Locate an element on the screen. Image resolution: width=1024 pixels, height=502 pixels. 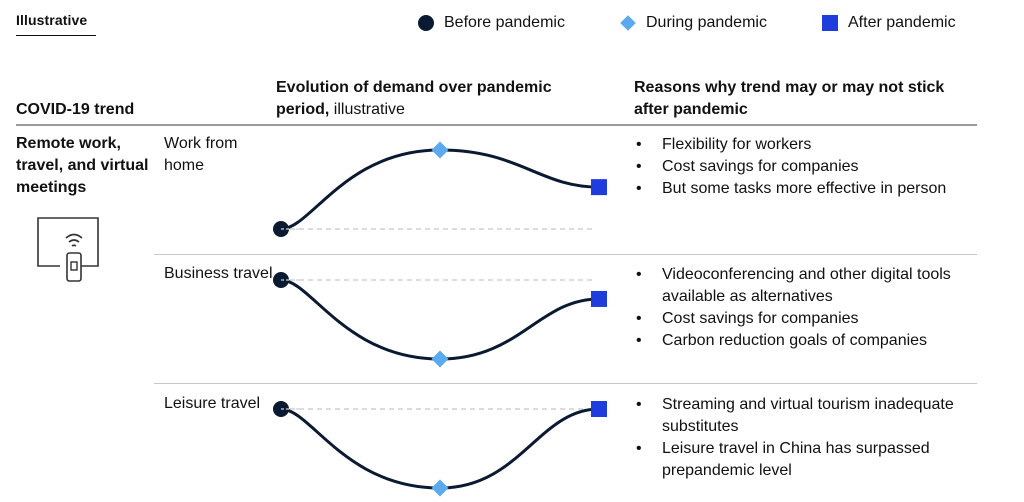
header-evolution-light: illustrative is located at coordinates (369, 109).